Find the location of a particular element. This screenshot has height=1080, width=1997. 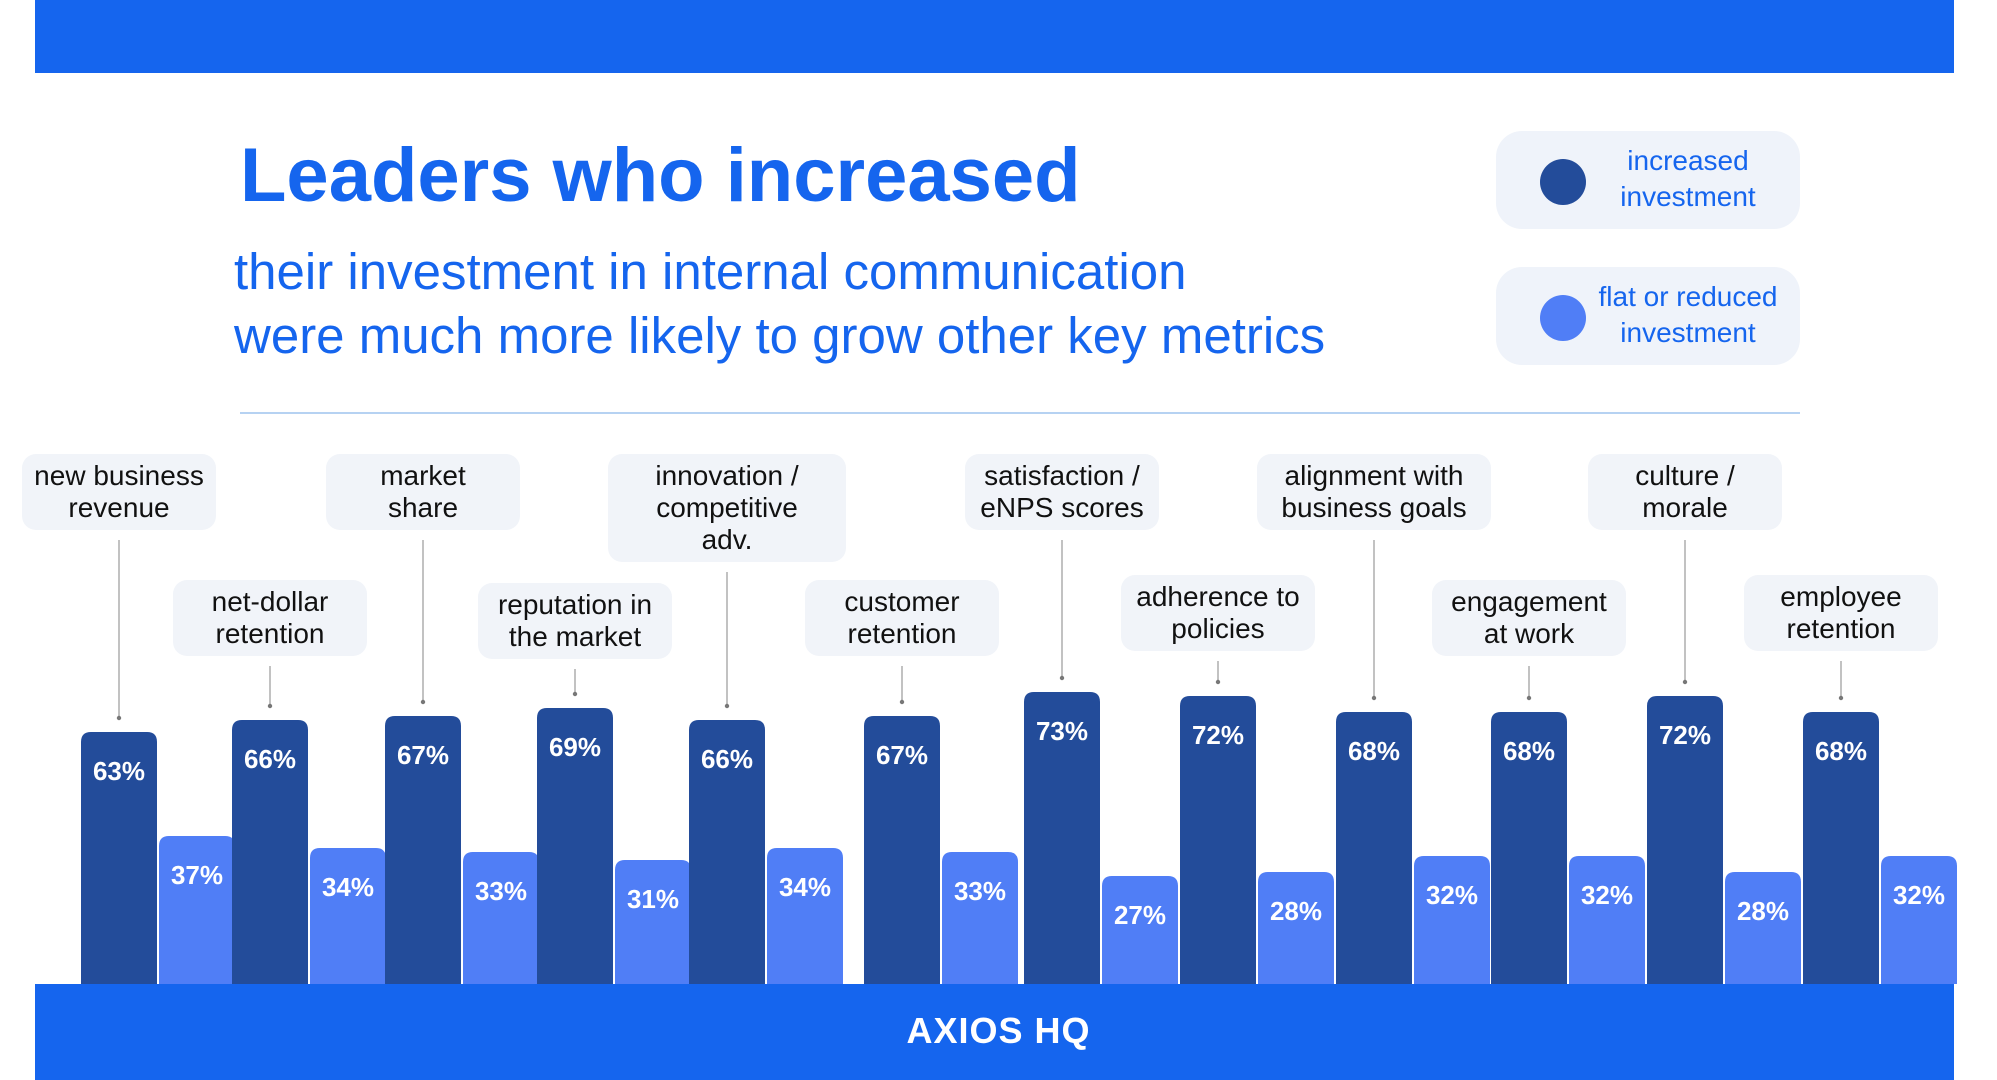

bar-group-9: 68% 32% is located at coordinates (1413, 848).